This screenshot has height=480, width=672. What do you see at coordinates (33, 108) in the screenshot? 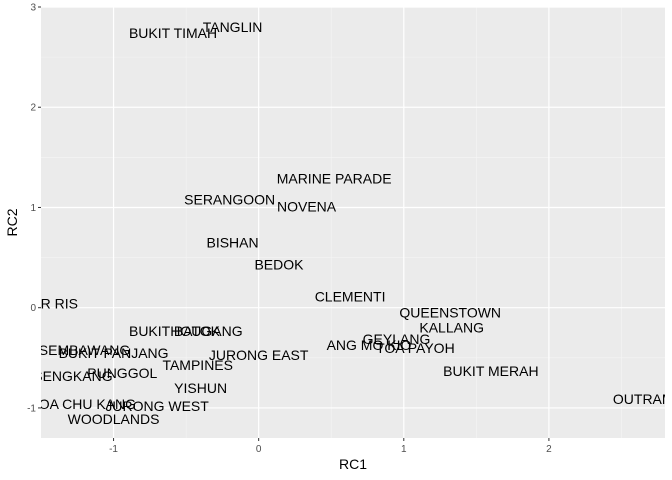
I see `y-tick-label: 2` at bounding box center [33, 108].